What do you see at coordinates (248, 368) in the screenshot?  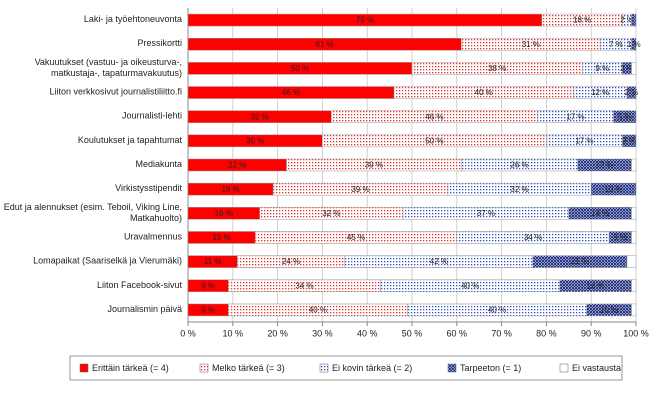 I see `legend-label: Melko tärkeä (= 3)` at bounding box center [248, 368].